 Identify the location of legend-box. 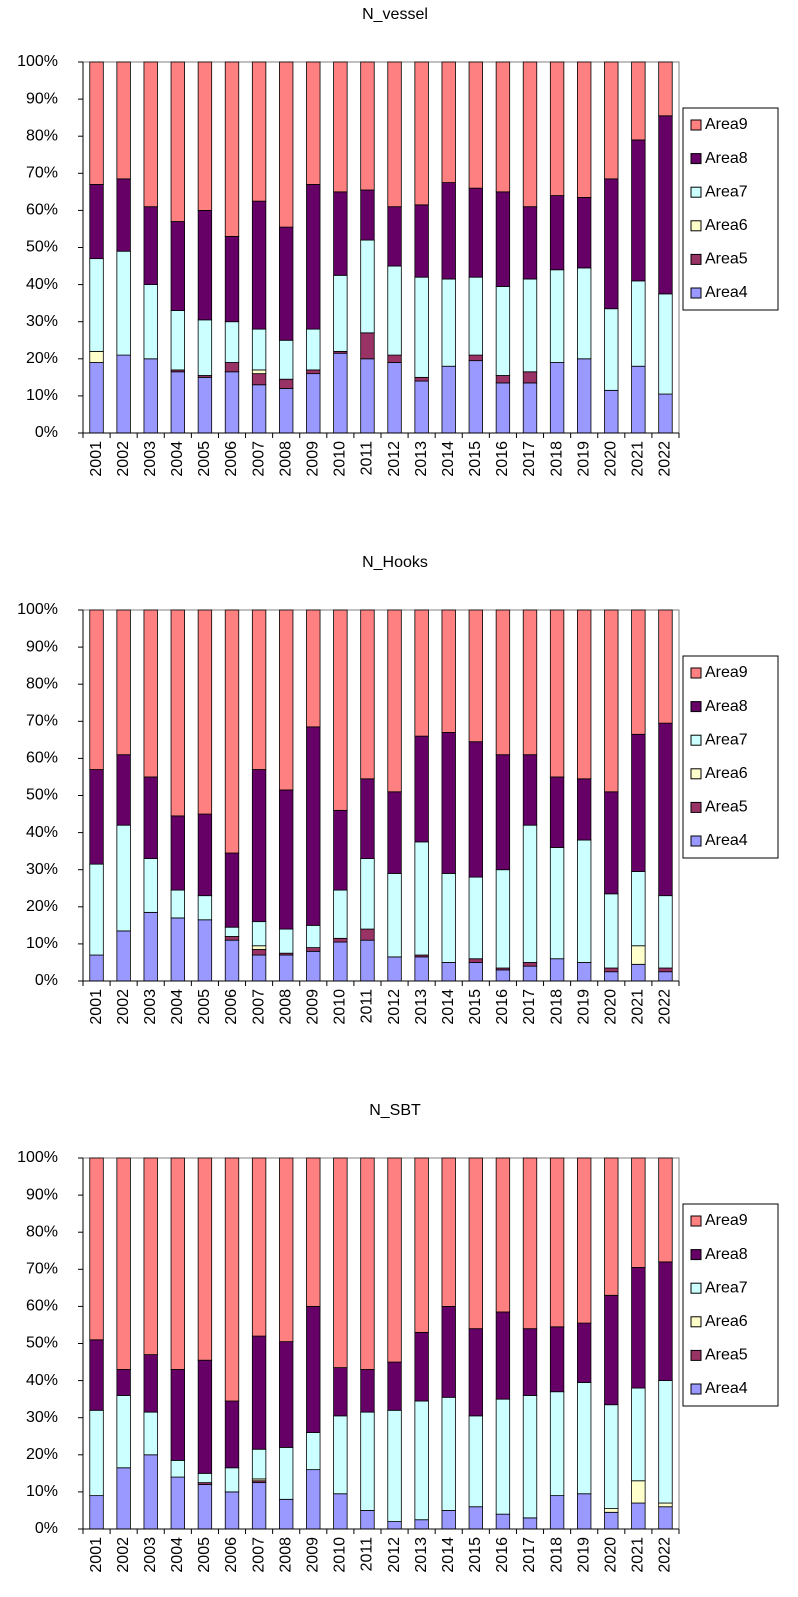
(730, 209).